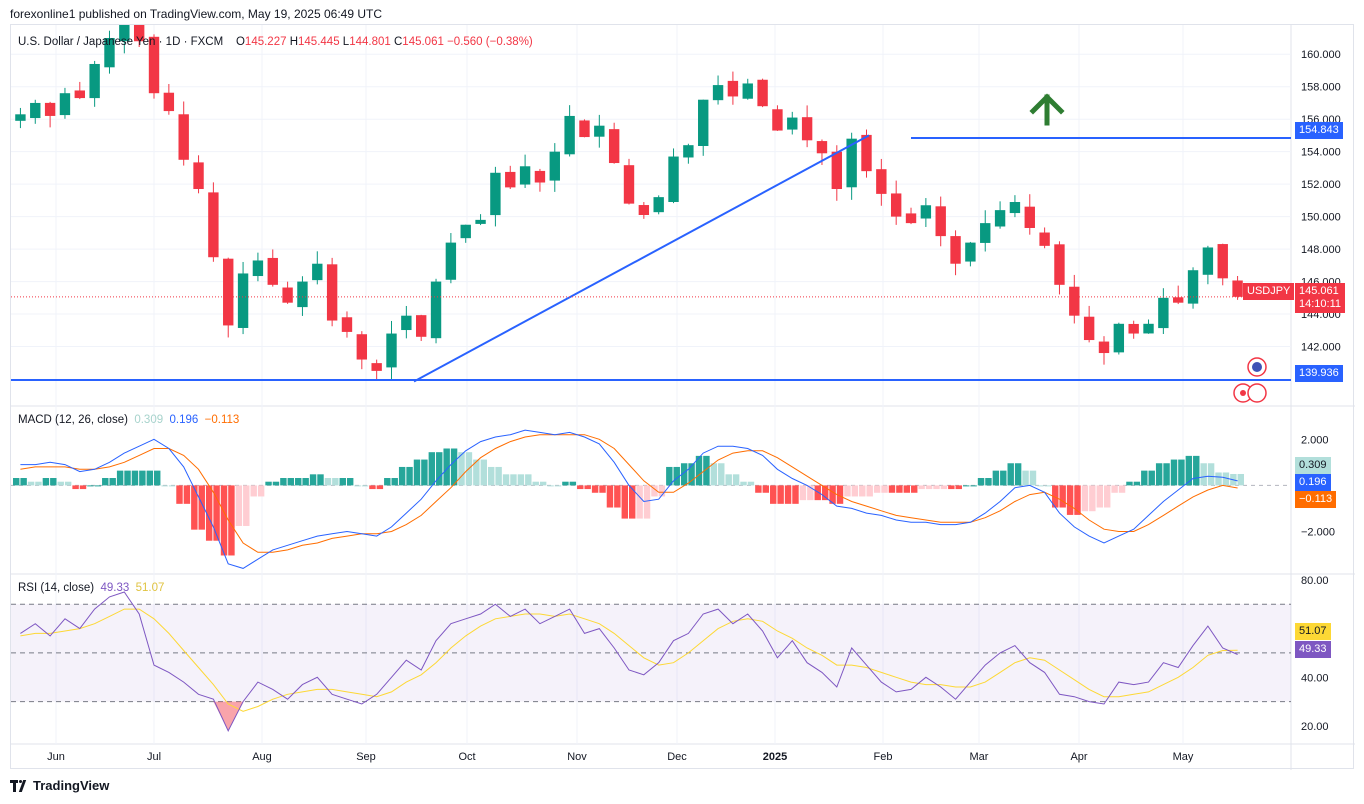  Describe the element at coordinates (1315, 678) in the screenshot. I see `rsi-tick-label: 40.00` at that location.